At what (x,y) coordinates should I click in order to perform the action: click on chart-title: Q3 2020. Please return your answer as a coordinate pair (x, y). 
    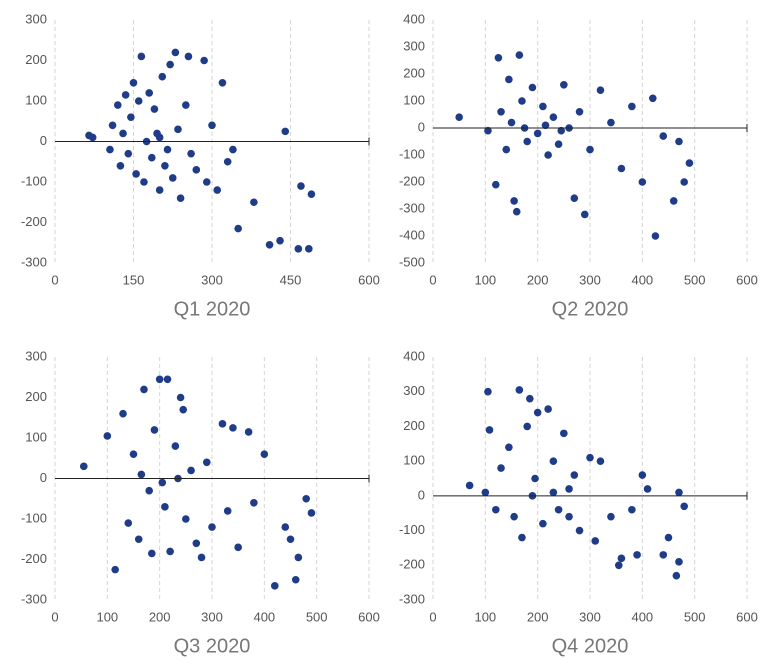
    Looking at the image, I should click on (212, 646).